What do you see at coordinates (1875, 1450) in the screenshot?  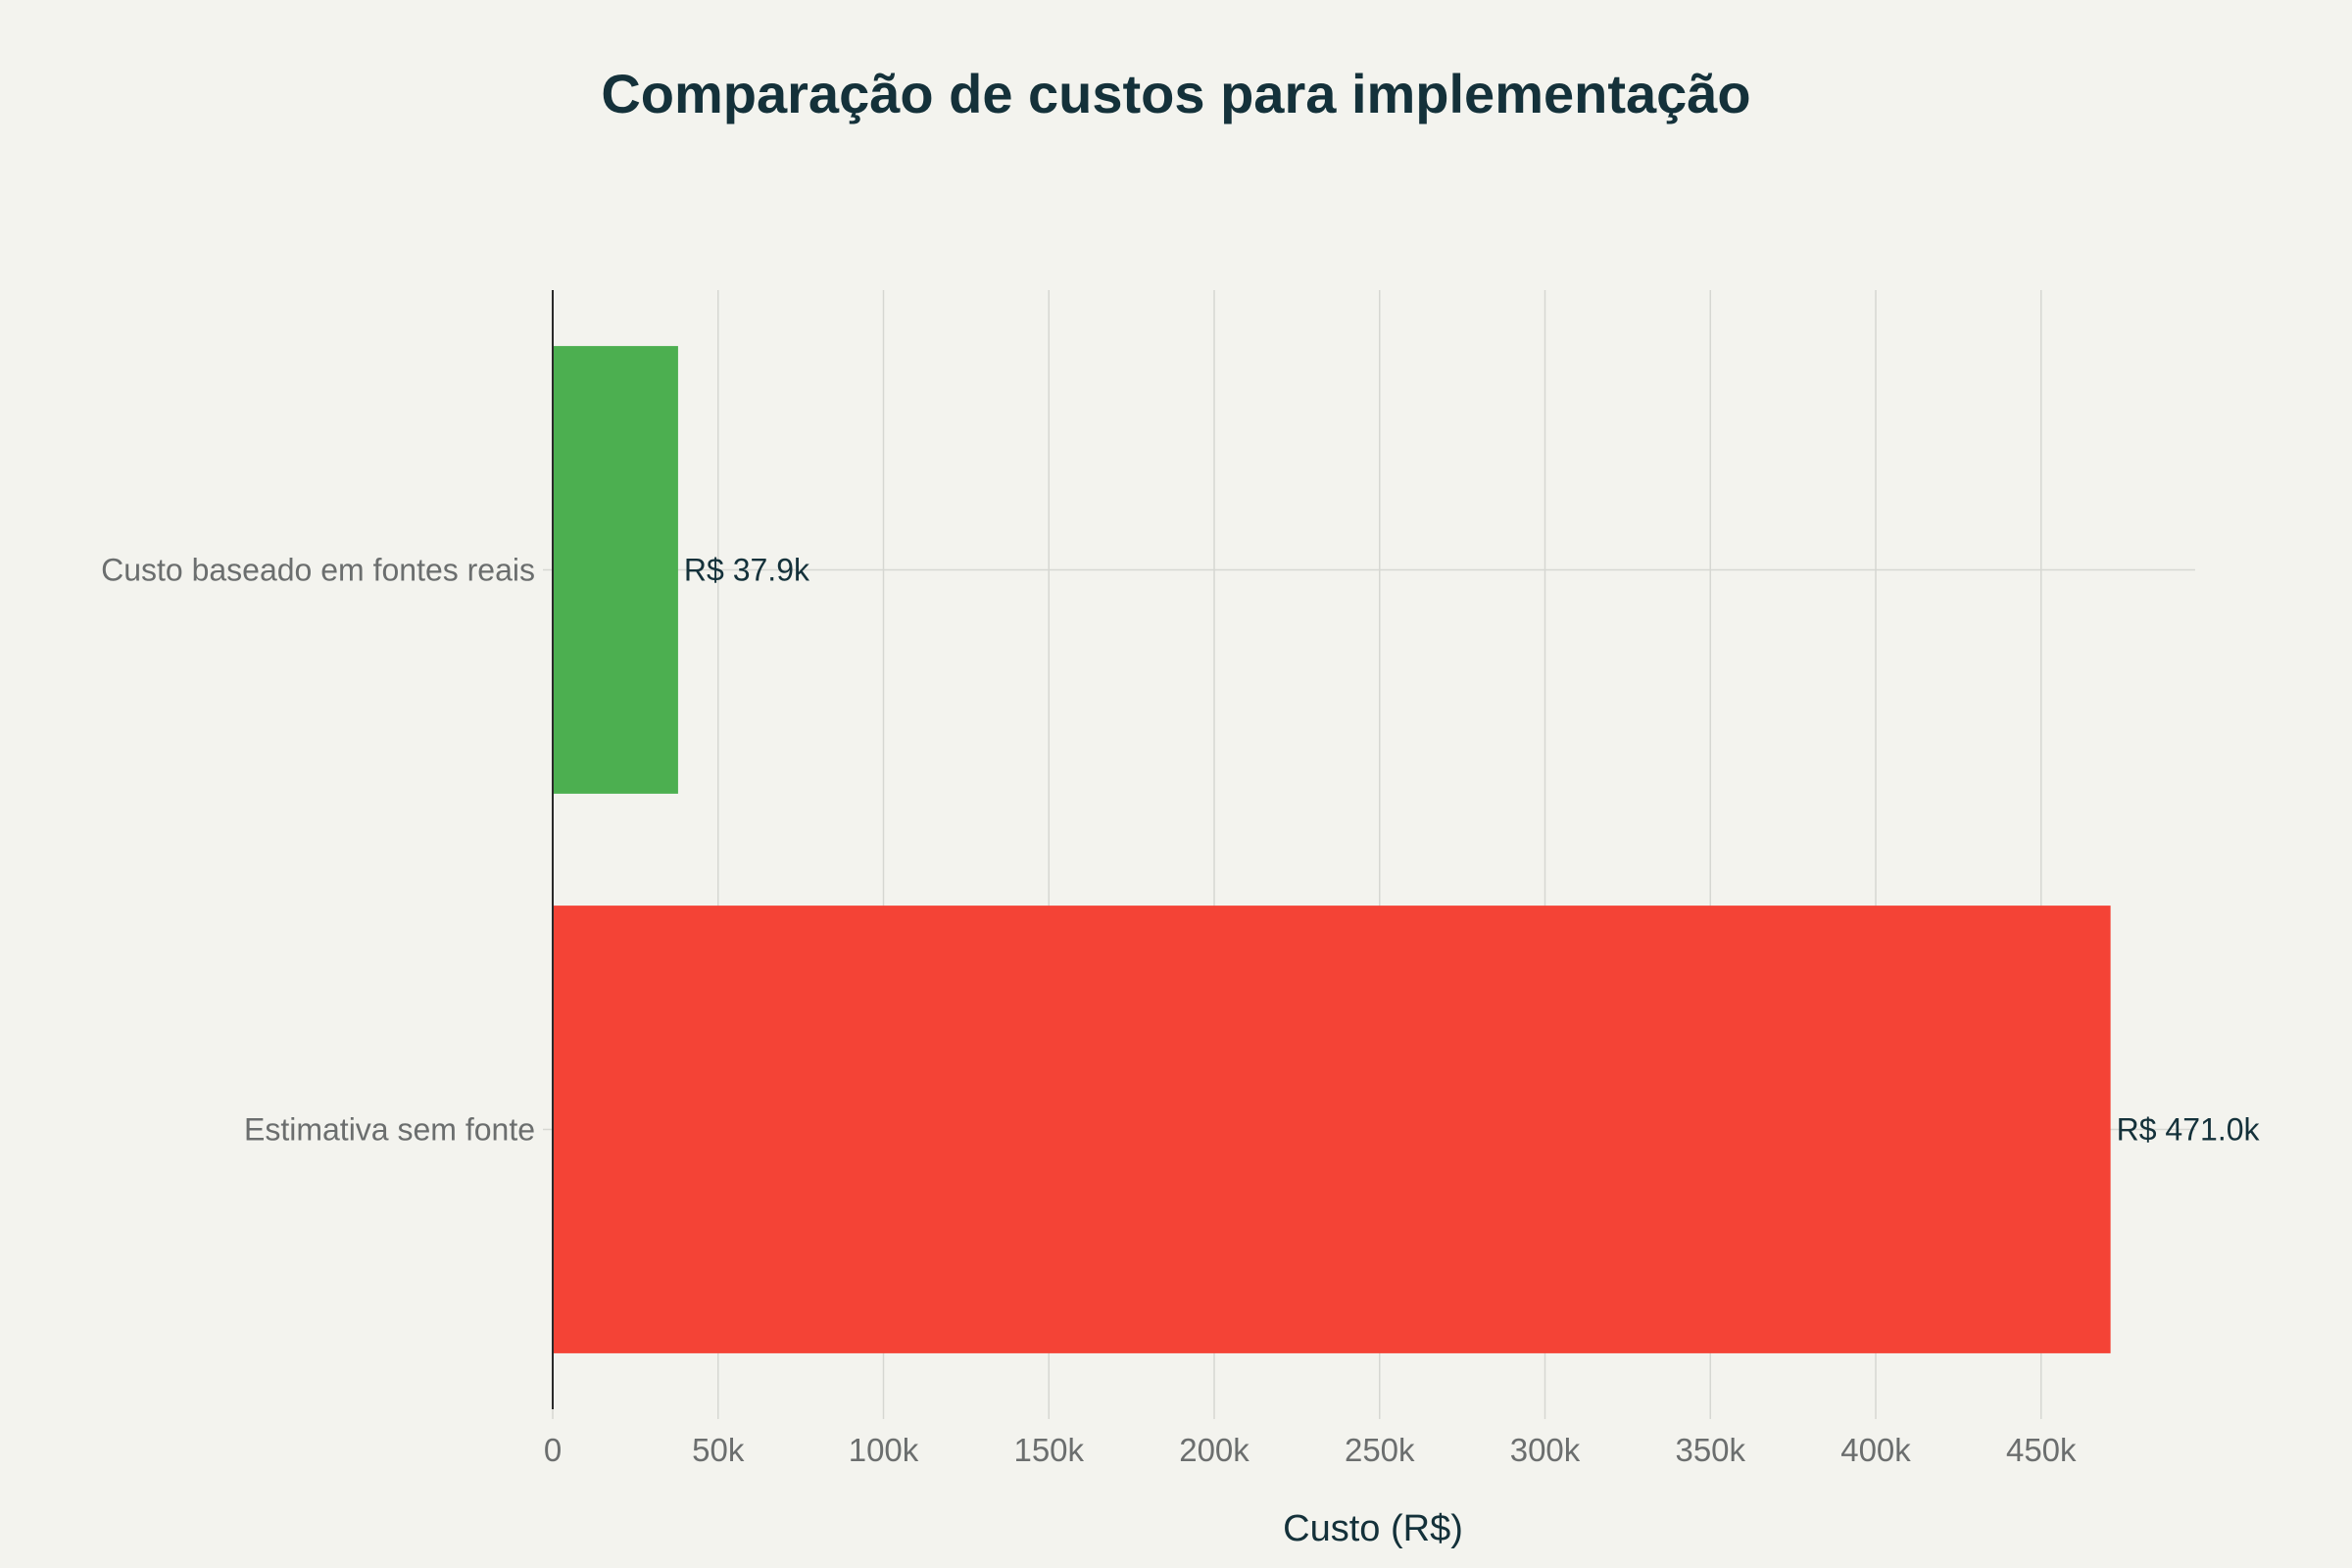 I see `x-tick-label: 400k` at bounding box center [1875, 1450].